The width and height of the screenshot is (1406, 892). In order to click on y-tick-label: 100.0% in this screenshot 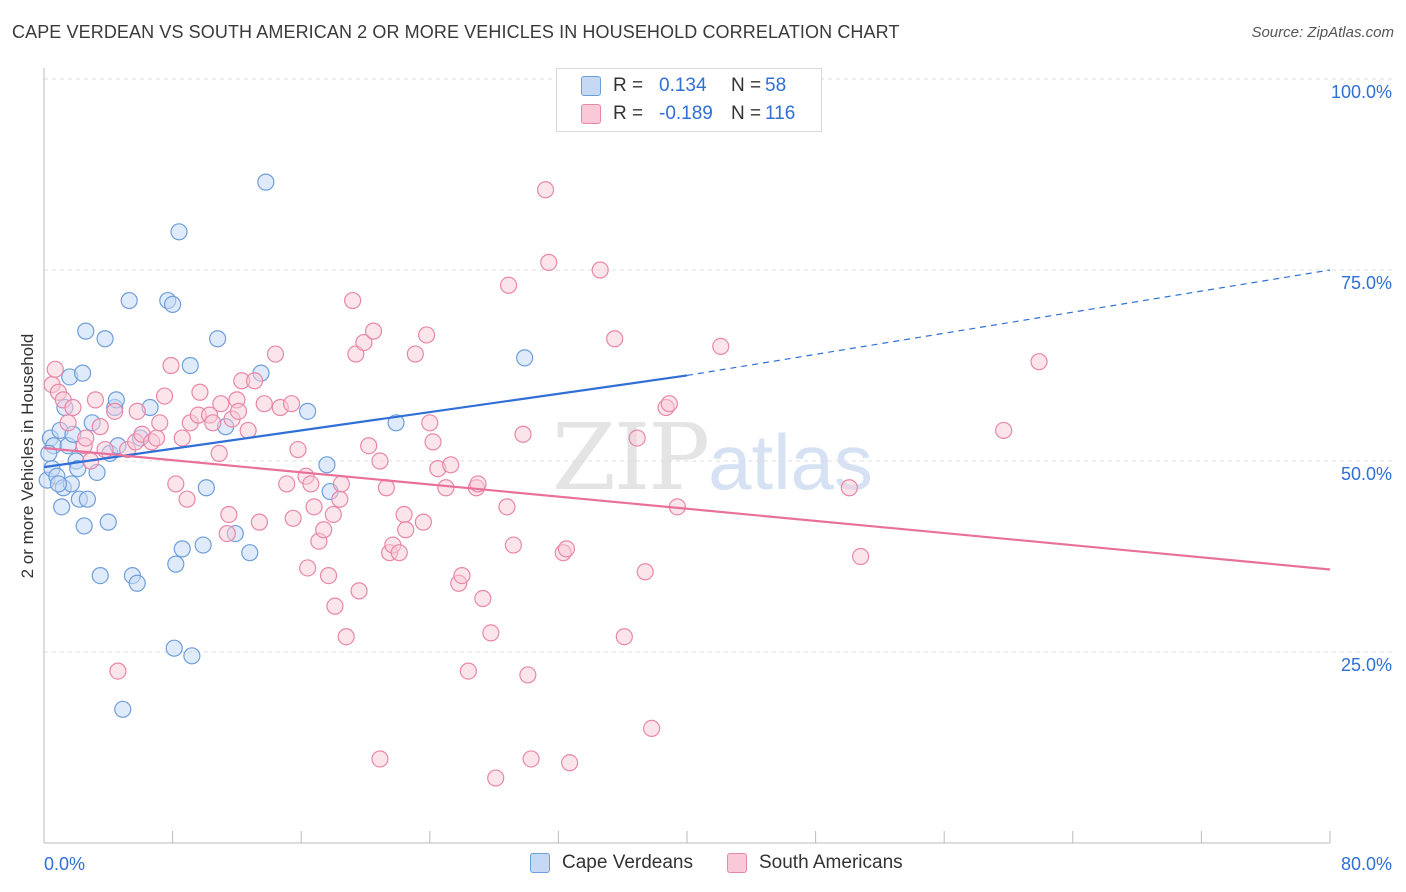, I will do `click(1361, 92)`.